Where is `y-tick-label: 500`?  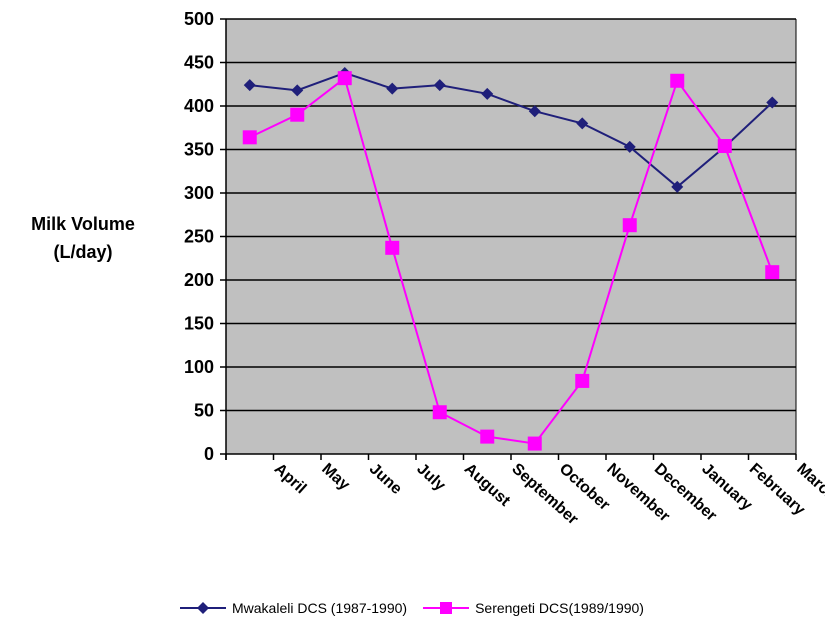
y-tick-label: 500 is located at coordinates (199, 19).